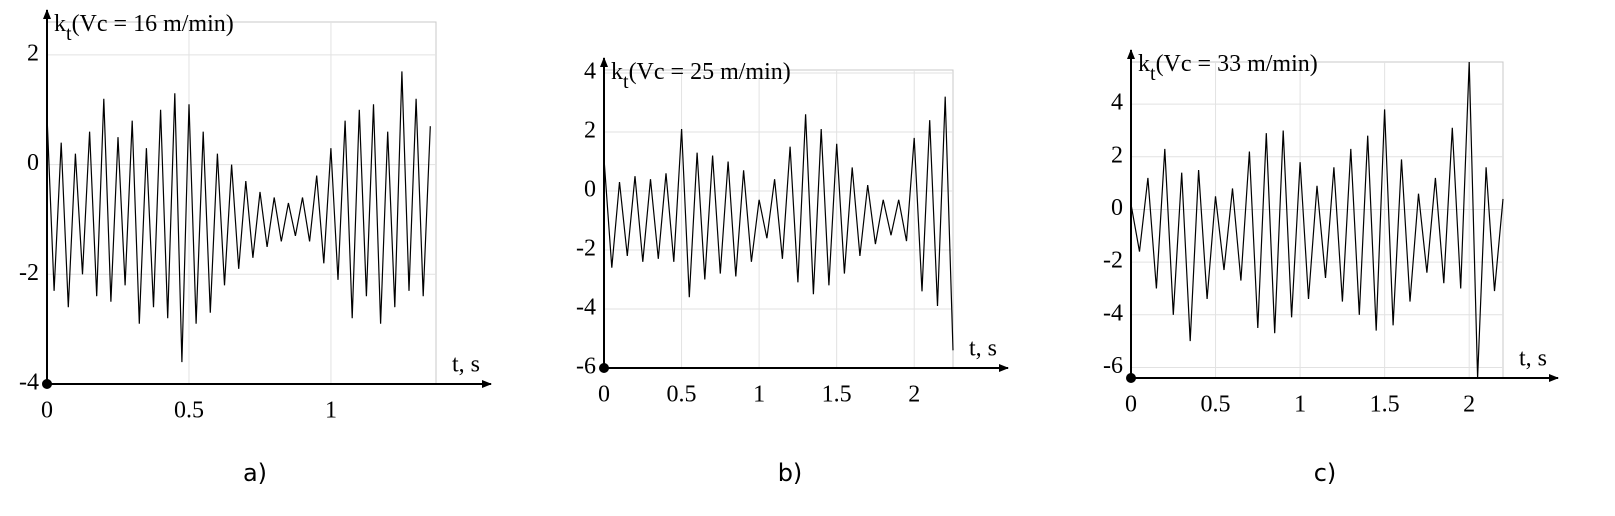  What do you see at coordinates (153, 24) in the screenshot?
I see `y-label-text: (Vc = 16 m/min)` at bounding box center [153, 24].